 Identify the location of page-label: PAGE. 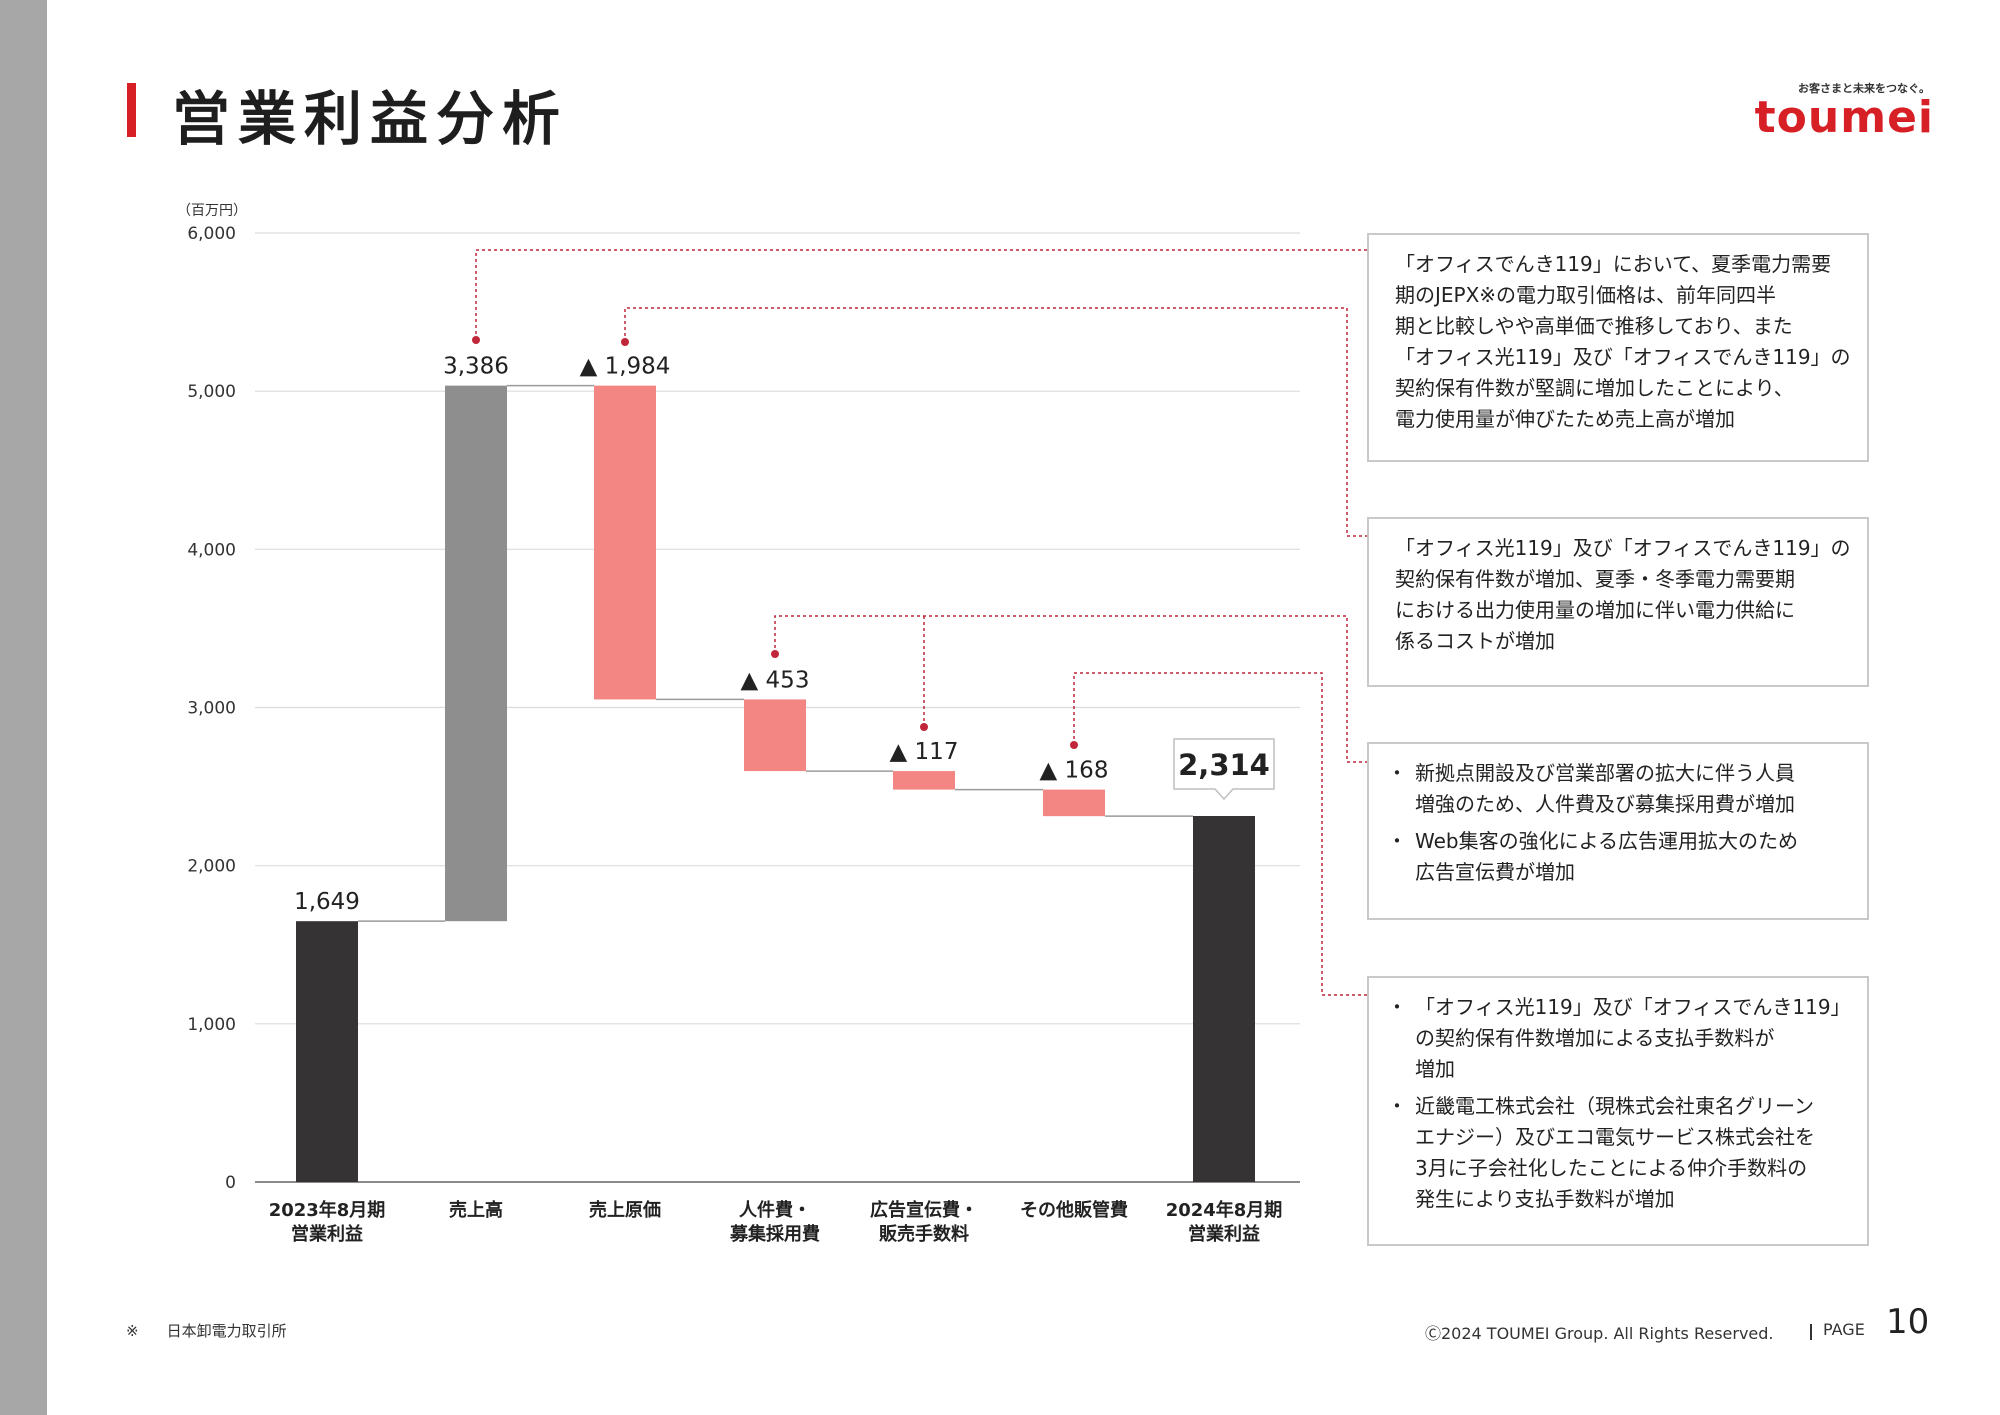
(1844, 1329).